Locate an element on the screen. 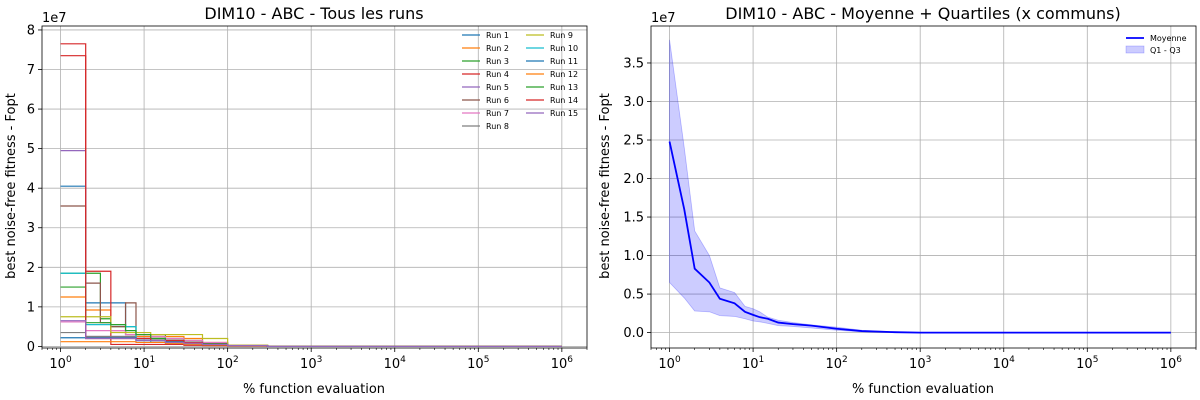 The image size is (1200, 400). y-tick-label: 6 is located at coordinates (31, 110).